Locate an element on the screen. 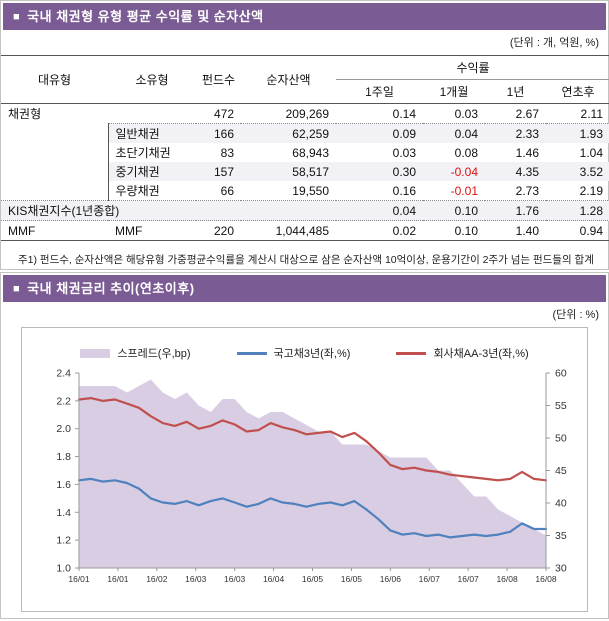  svg-text: 50 is located at coordinates (561, 439).